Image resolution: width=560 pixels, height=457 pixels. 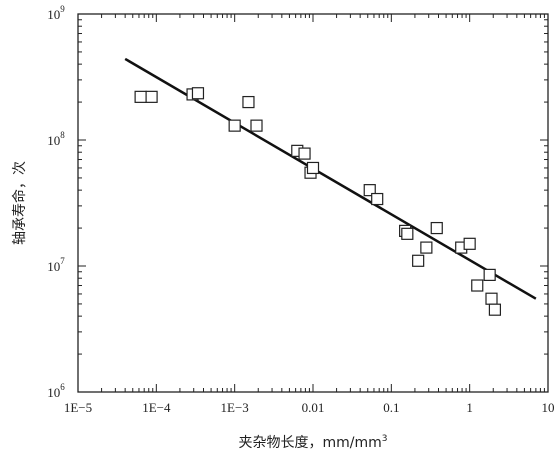 What do you see at coordinates (312, 442) in the screenshot?
I see `x-axis-title: 夹杂物长度，mm/mm3` at bounding box center [312, 442].